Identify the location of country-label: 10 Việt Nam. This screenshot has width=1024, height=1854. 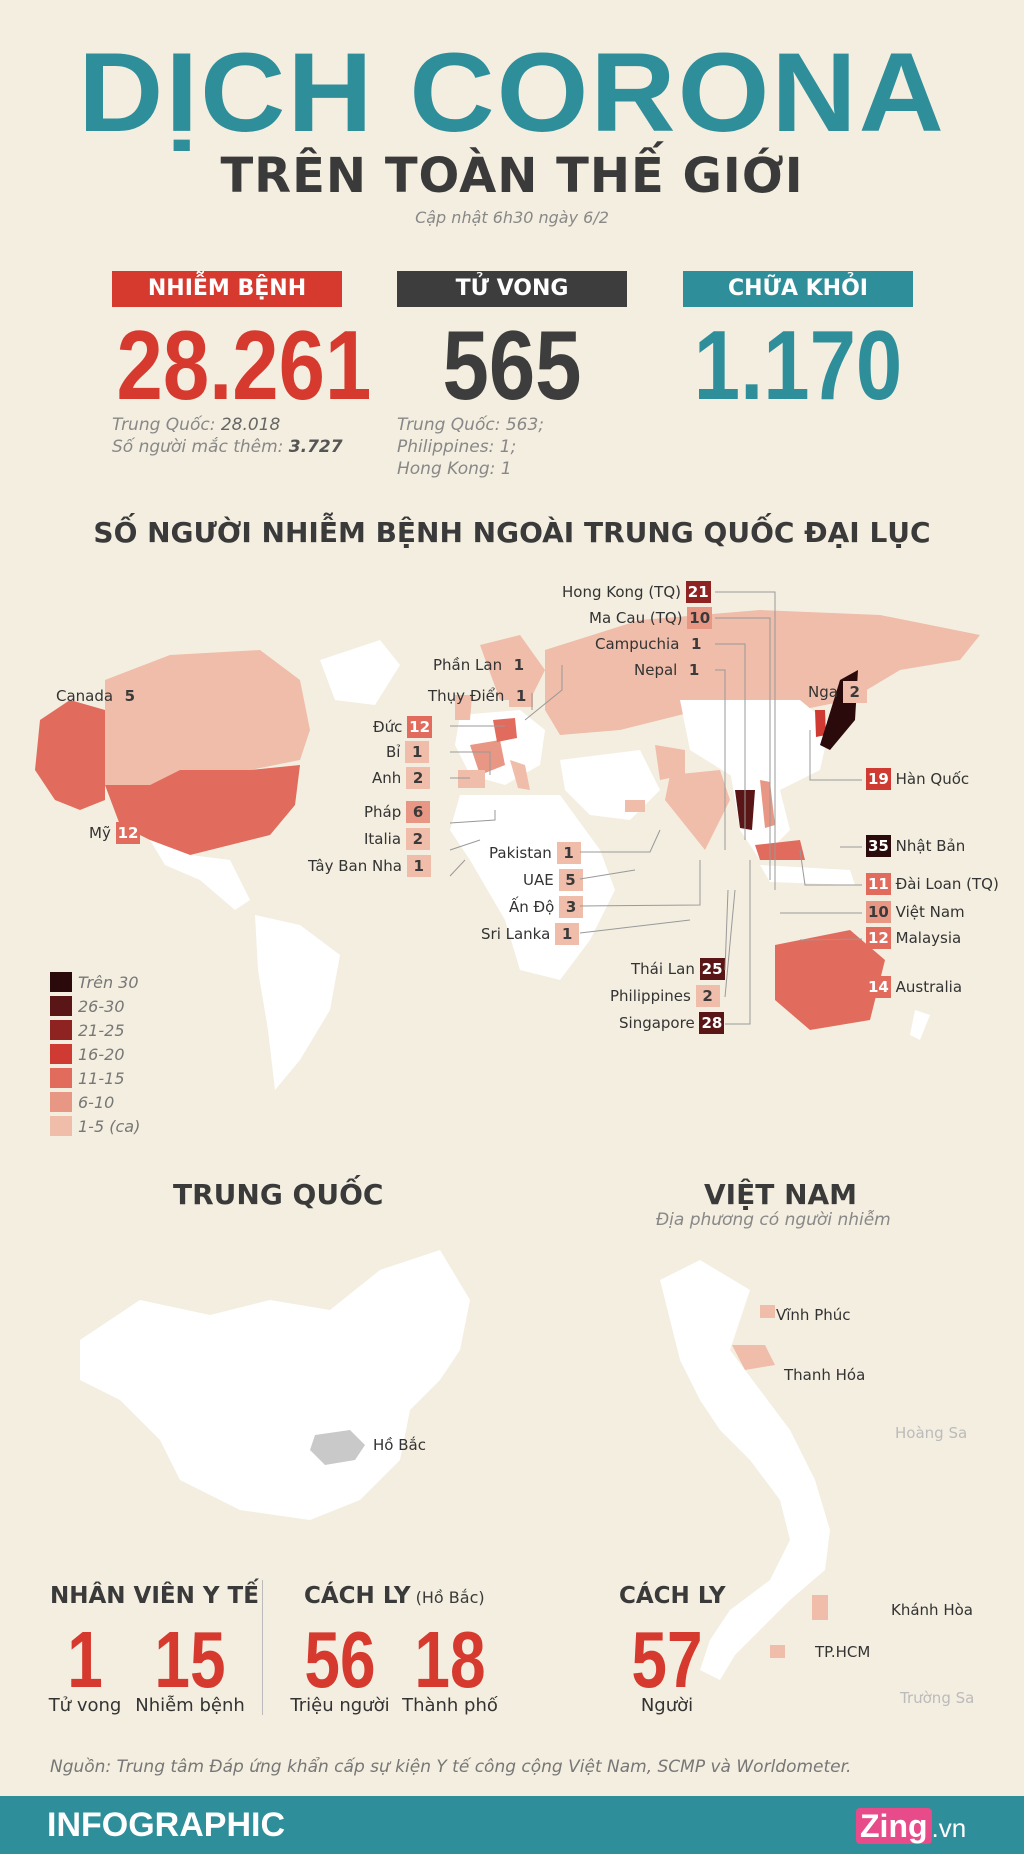
(915, 912).